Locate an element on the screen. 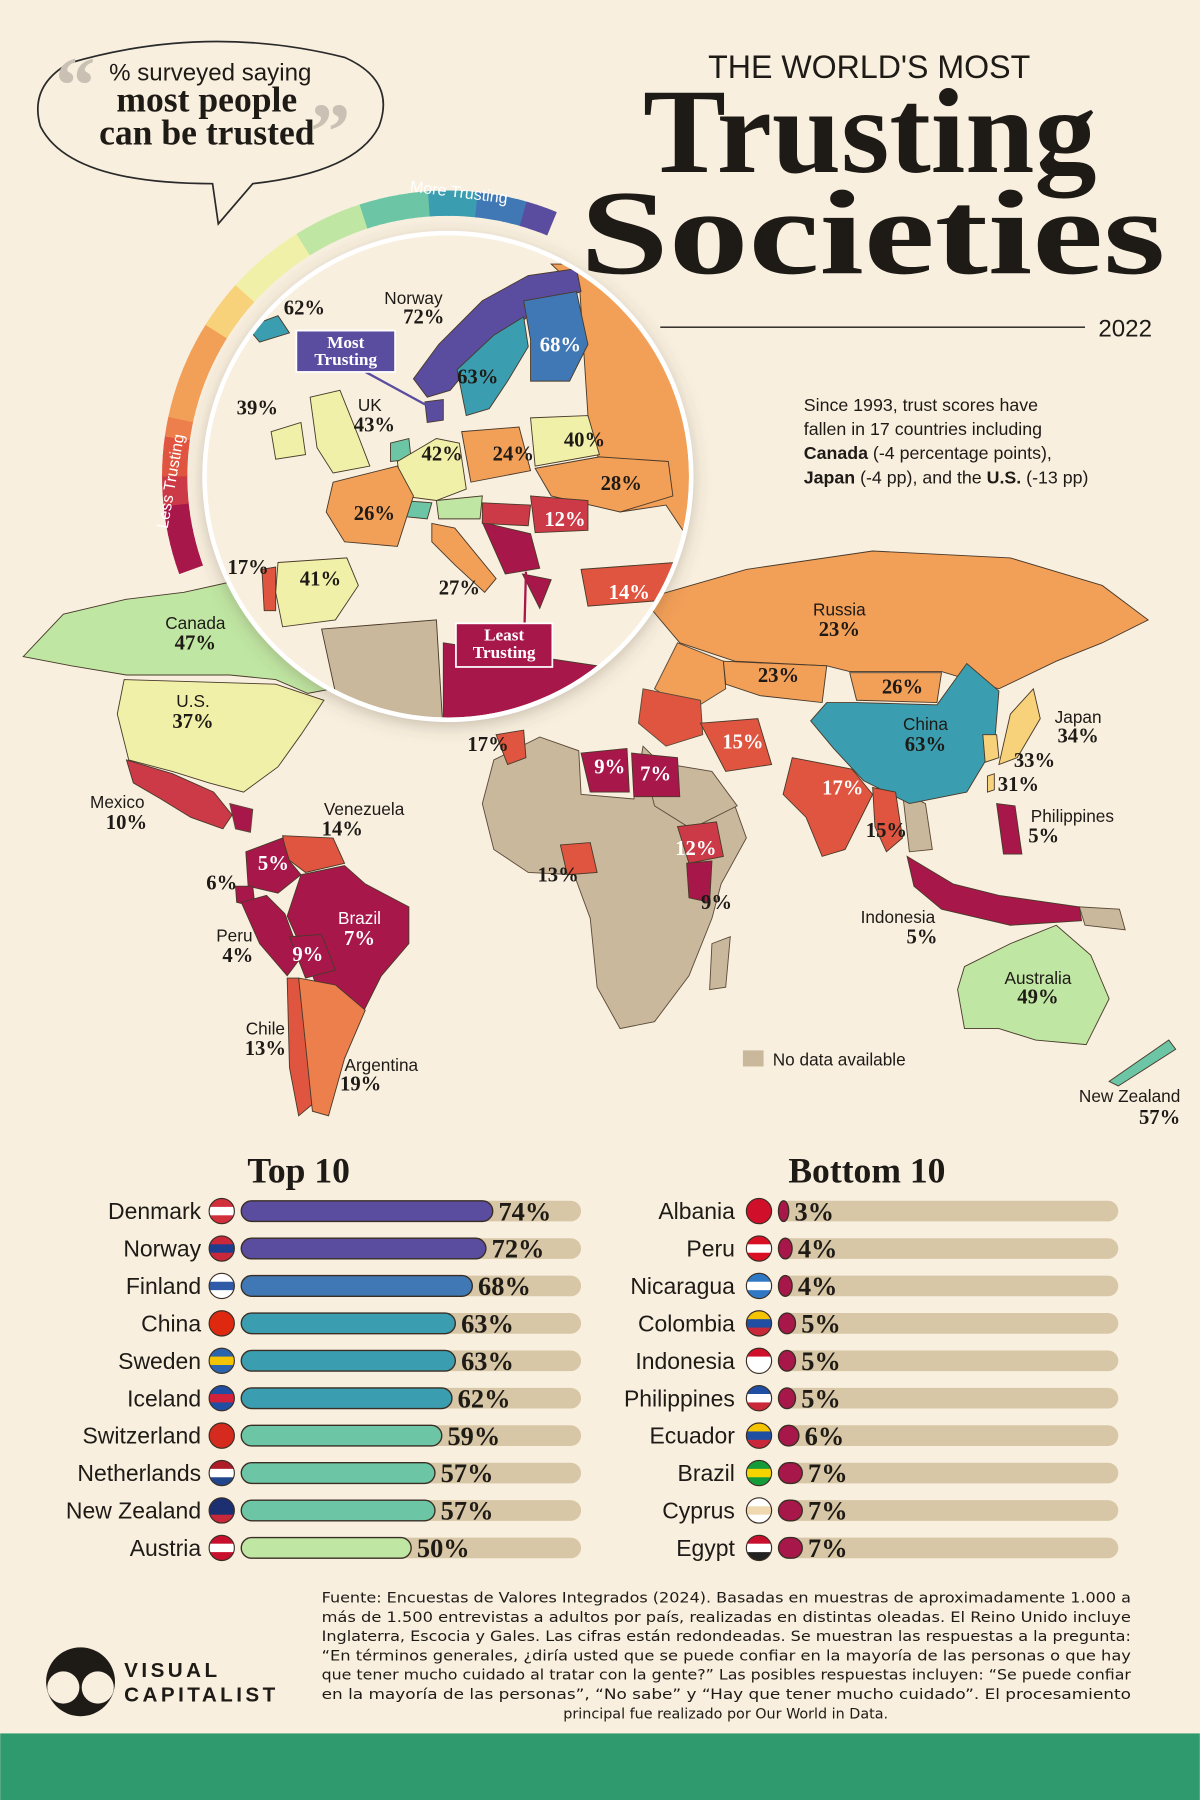  value-label: 4% is located at coordinates (818, 1249).